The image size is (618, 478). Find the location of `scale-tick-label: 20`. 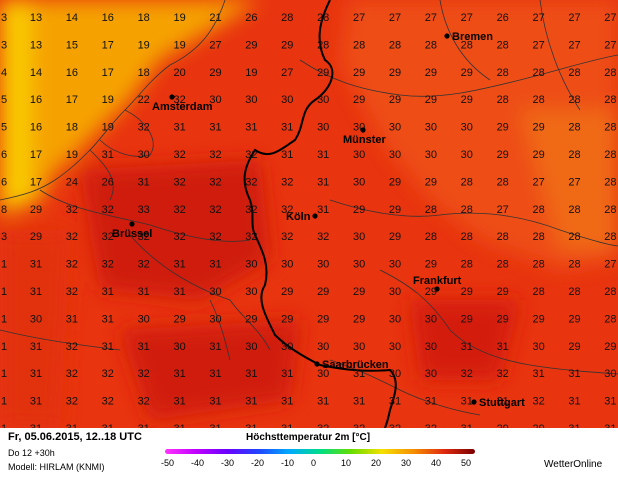

scale-tick-label: 20 is located at coordinates (376, 463).